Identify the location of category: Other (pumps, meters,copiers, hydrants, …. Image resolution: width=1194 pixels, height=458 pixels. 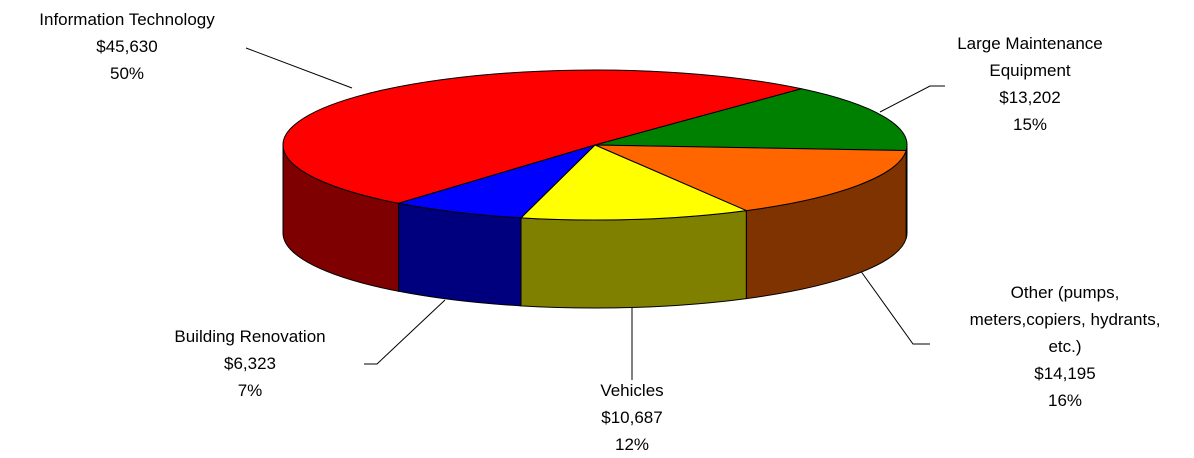
(1065, 319).